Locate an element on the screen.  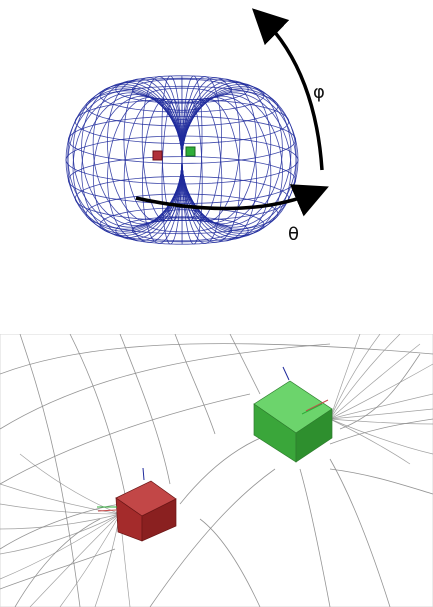
red-cube is located at coordinates (146, 511).